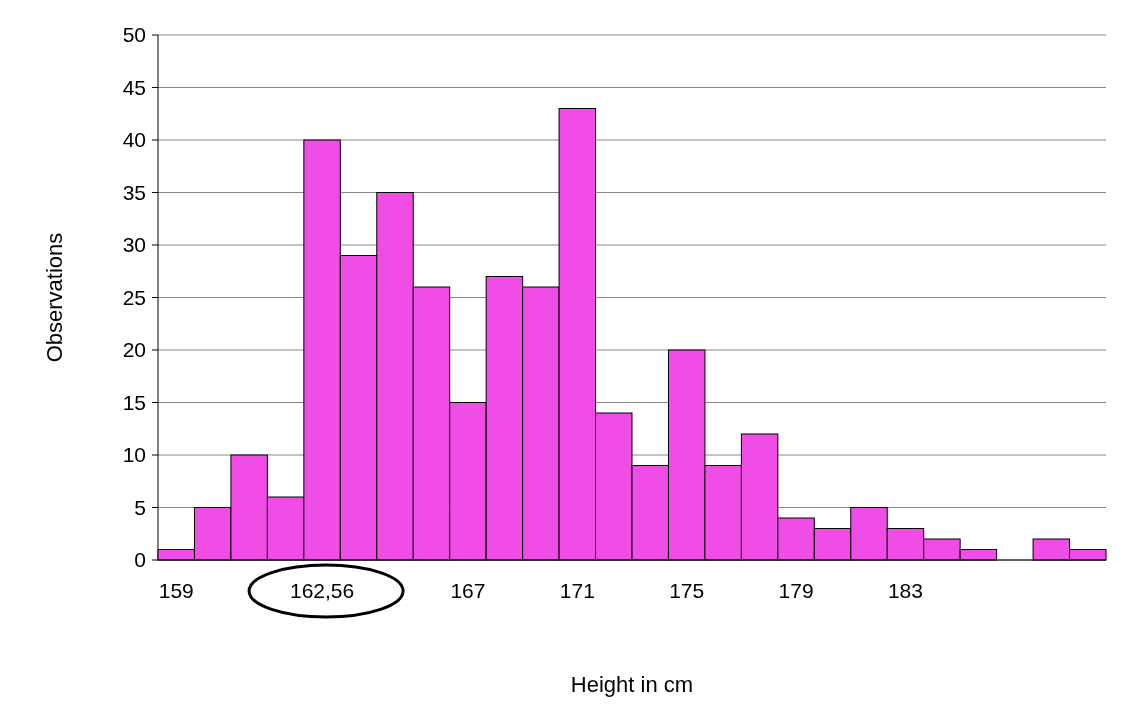 The image size is (1136, 710). What do you see at coordinates (322, 590) in the screenshot?
I see `x-tick-label: 162,56` at bounding box center [322, 590].